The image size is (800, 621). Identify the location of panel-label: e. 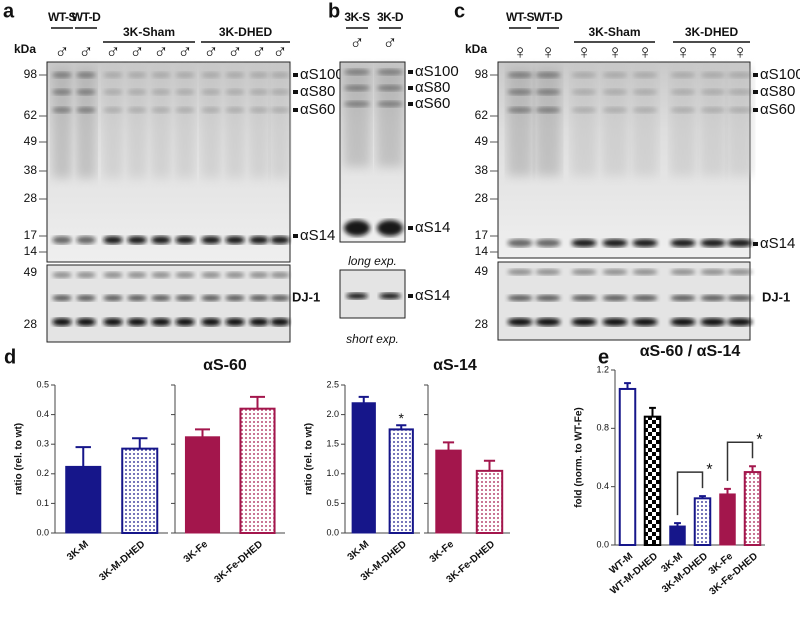
(603, 357).